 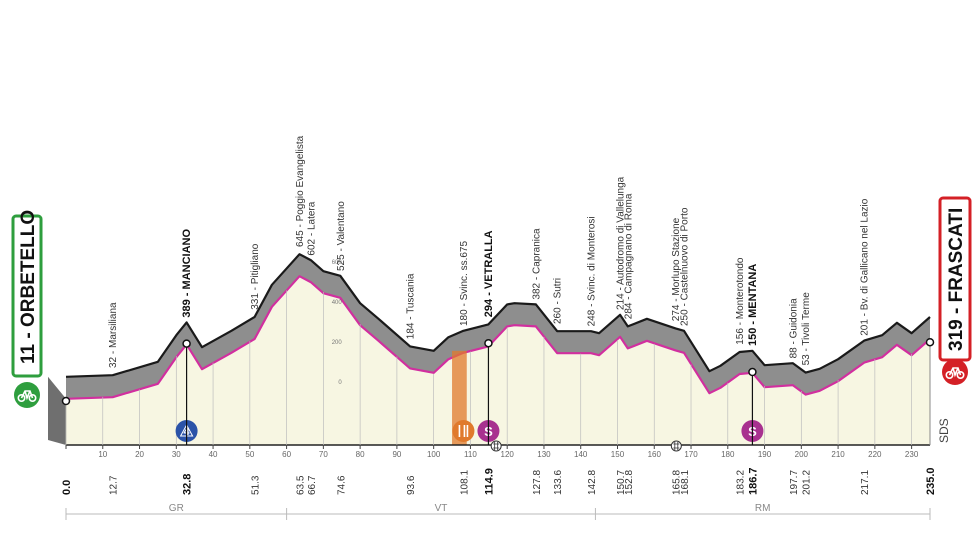 I want to click on start-badge-frame, so click(x=27, y=296).